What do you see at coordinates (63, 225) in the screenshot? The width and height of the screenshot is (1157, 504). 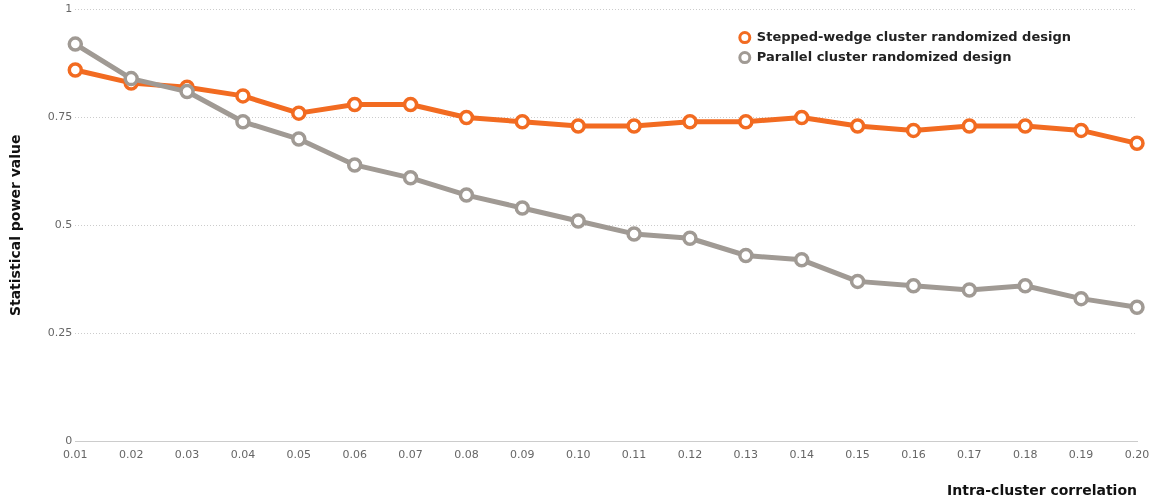 I see `y-tick-label: 0.5` at bounding box center [63, 225].